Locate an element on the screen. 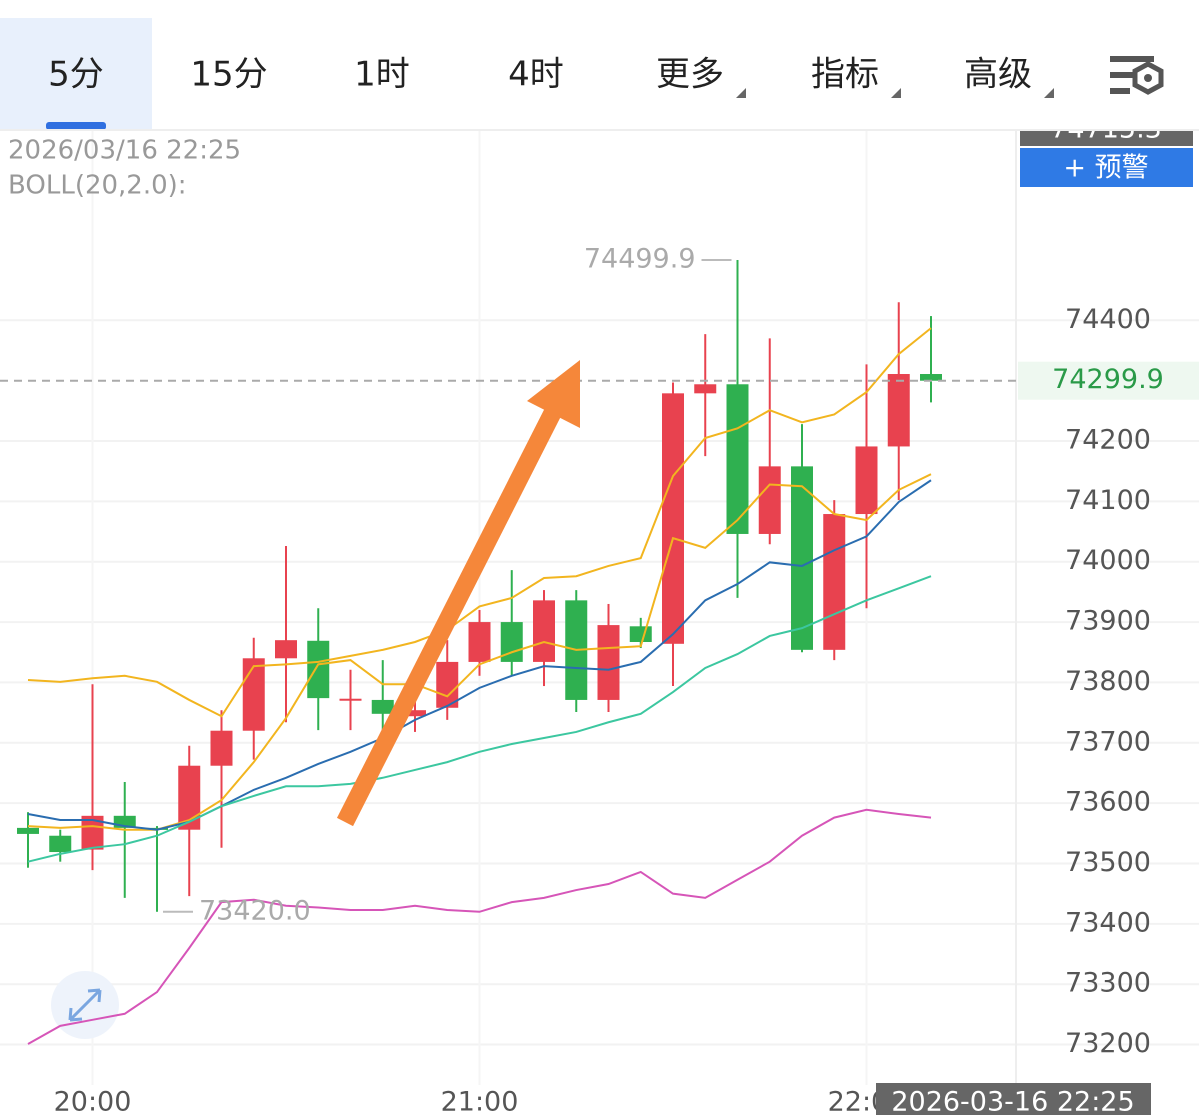 This screenshot has height=1115, width=1199. active-tab-bg is located at coordinates (76, 74).